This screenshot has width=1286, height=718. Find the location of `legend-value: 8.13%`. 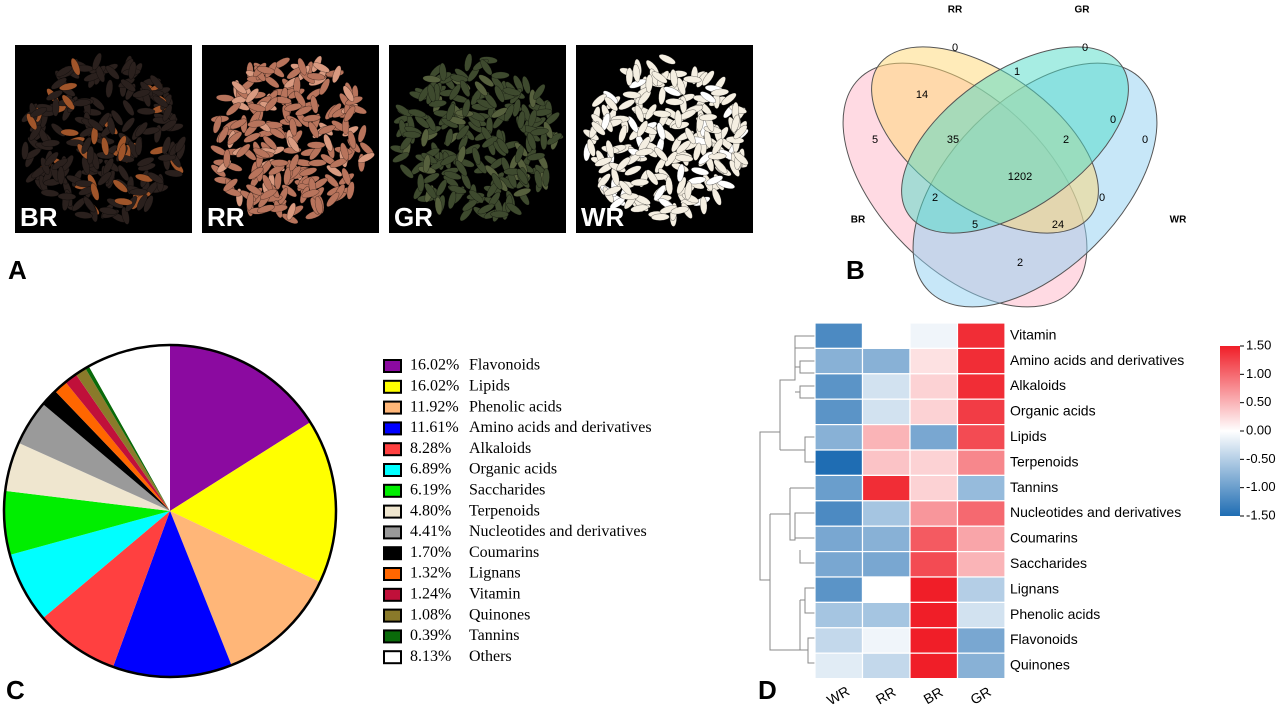

legend-value: 8.13% is located at coordinates (430, 656).